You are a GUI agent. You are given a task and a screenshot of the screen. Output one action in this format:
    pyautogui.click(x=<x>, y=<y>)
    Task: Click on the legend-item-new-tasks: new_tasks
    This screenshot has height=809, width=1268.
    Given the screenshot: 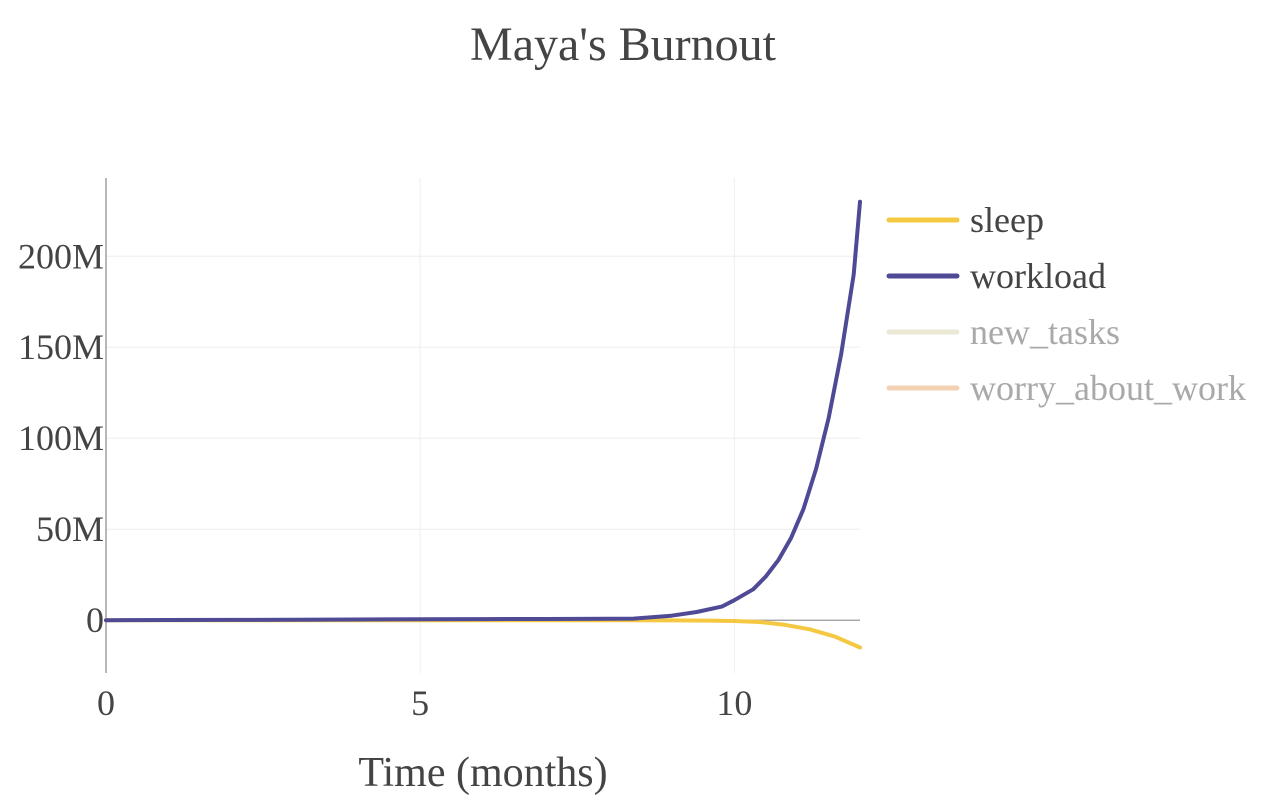 What is the action you would take?
    pyautogui.click(x=1003, y=332)
    